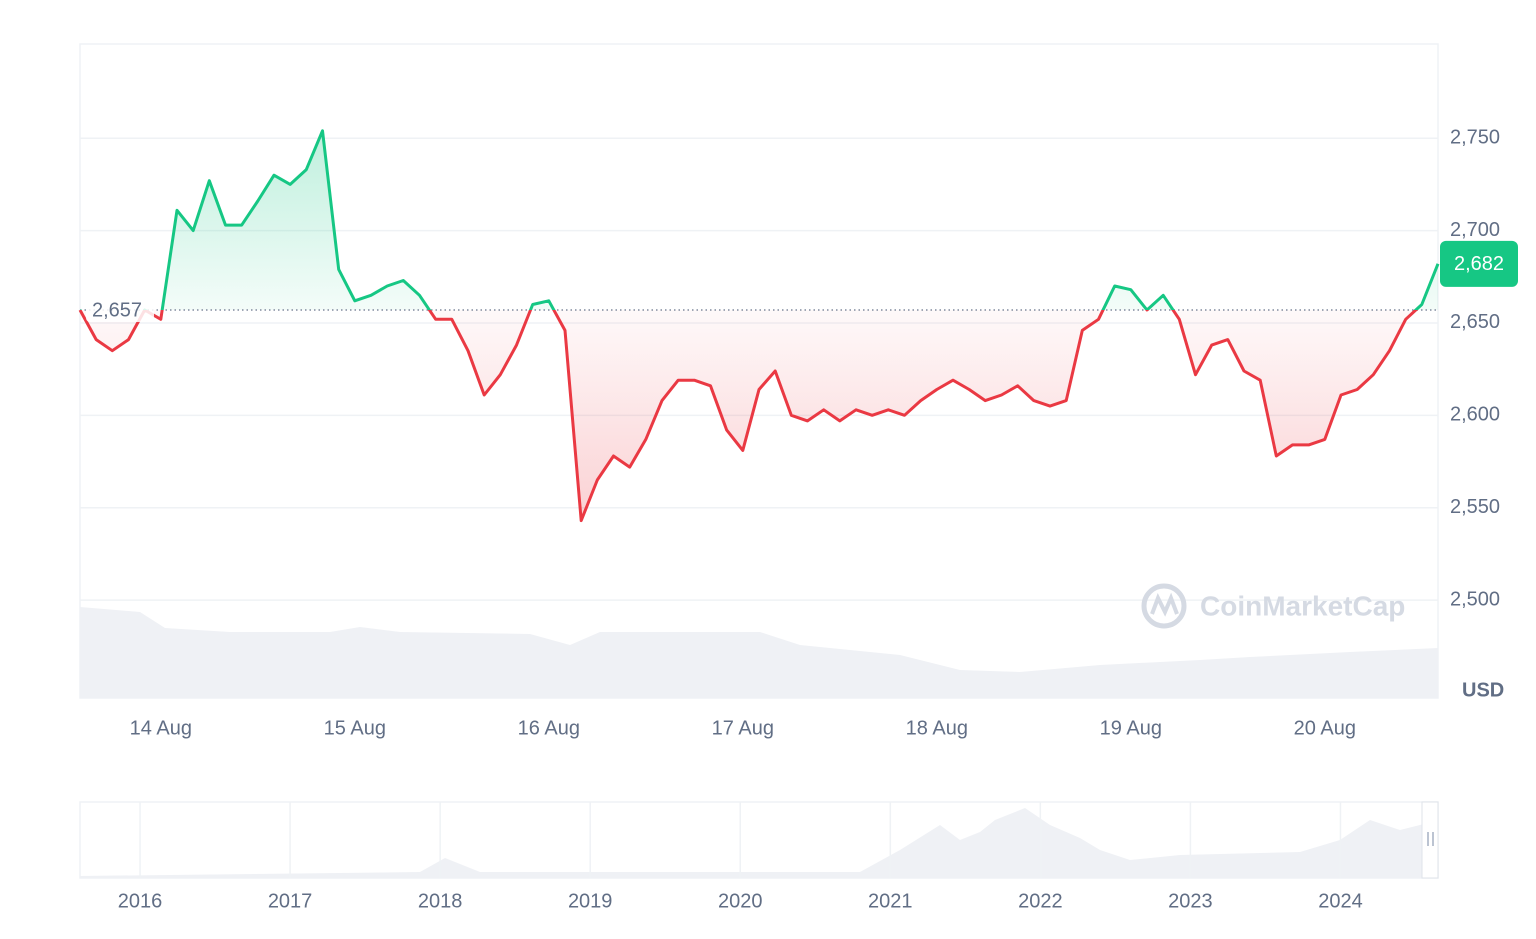 The image size is (1536, 939). I want to click on currency-label: USD, so click(1483, 690).